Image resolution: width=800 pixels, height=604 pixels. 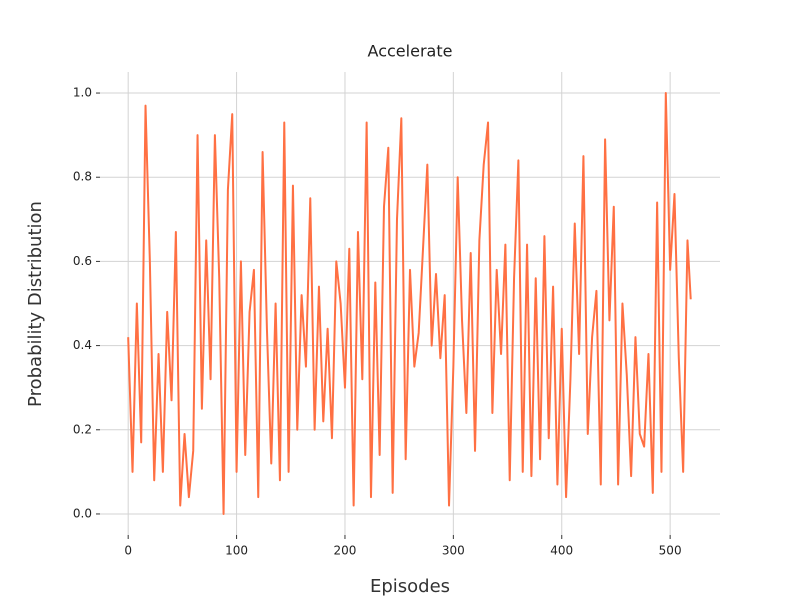 I want to click on x-tick-label: 300, so click(x=453, y=551).